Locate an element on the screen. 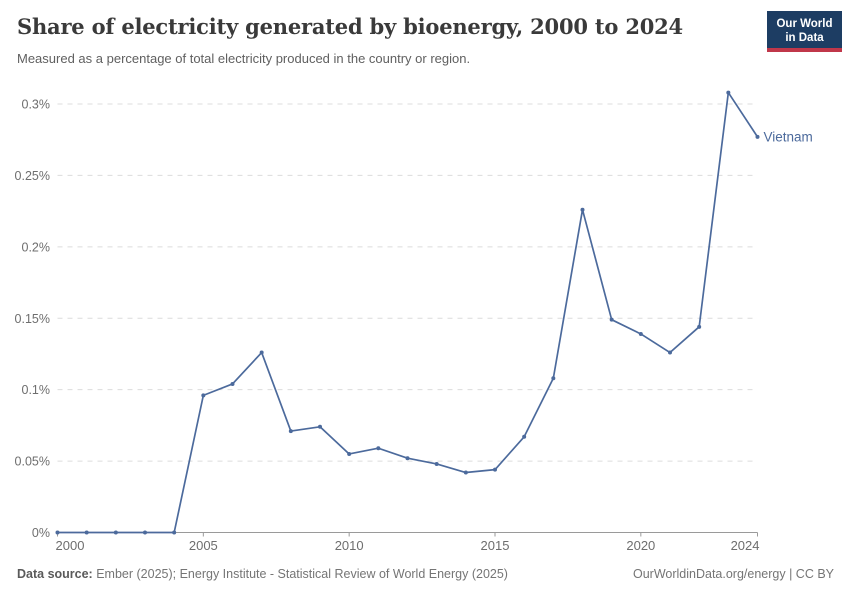  x-axis-label: 2010 is located at coordinates (349, 545).